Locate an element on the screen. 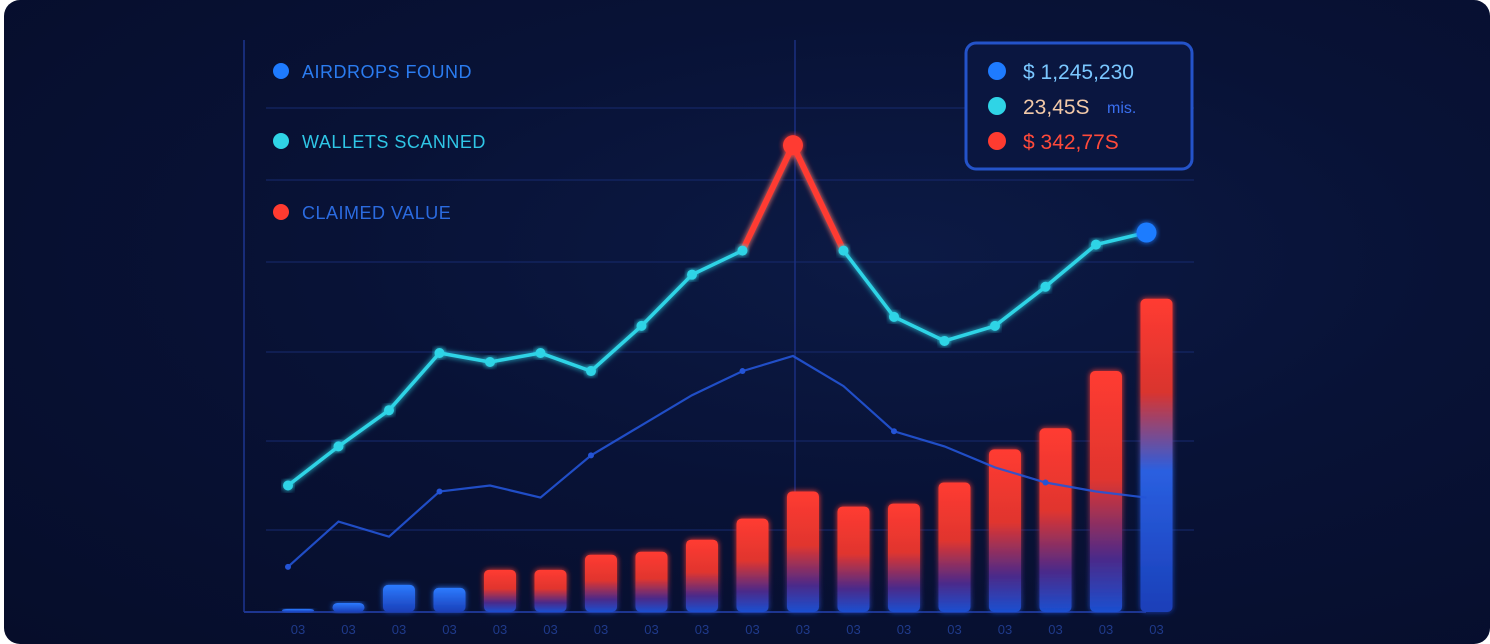  x-tick-label-14: 03 is located at coordinates (1005, 629).